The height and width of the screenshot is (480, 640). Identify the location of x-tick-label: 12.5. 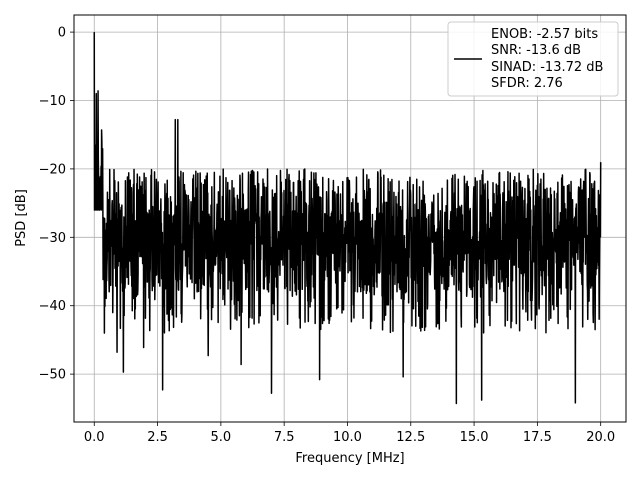
(410, 437).